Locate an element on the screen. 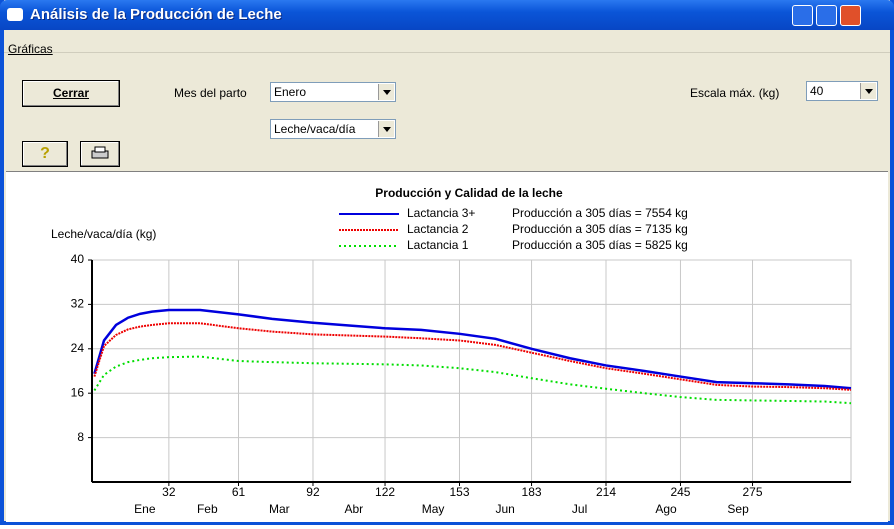  print-button is located at coordinates (100, 154).